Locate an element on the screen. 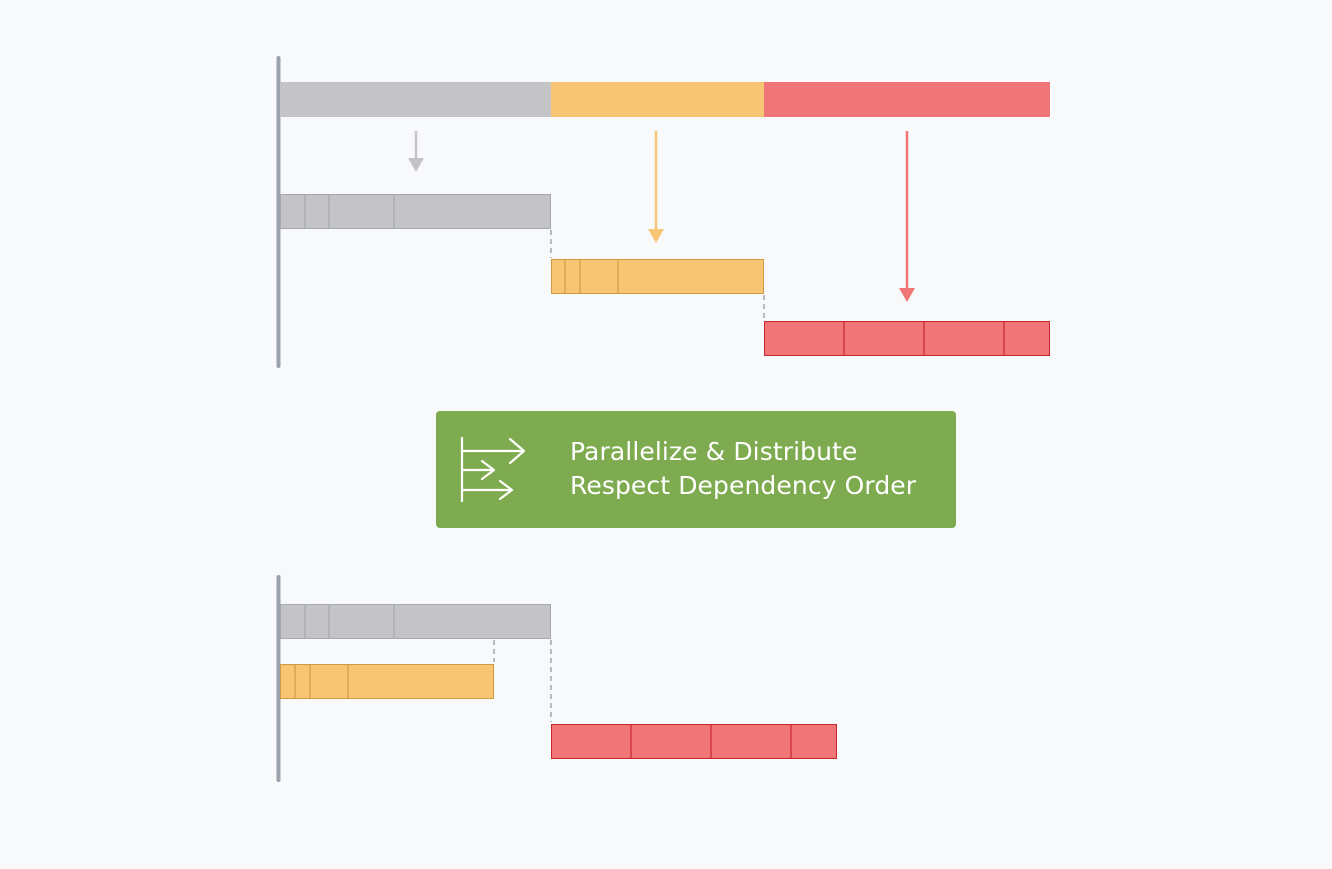 Image resolution: width=1332 pixels, height=869 pixels. top-task-yellow is located at coordinates (657, 276).